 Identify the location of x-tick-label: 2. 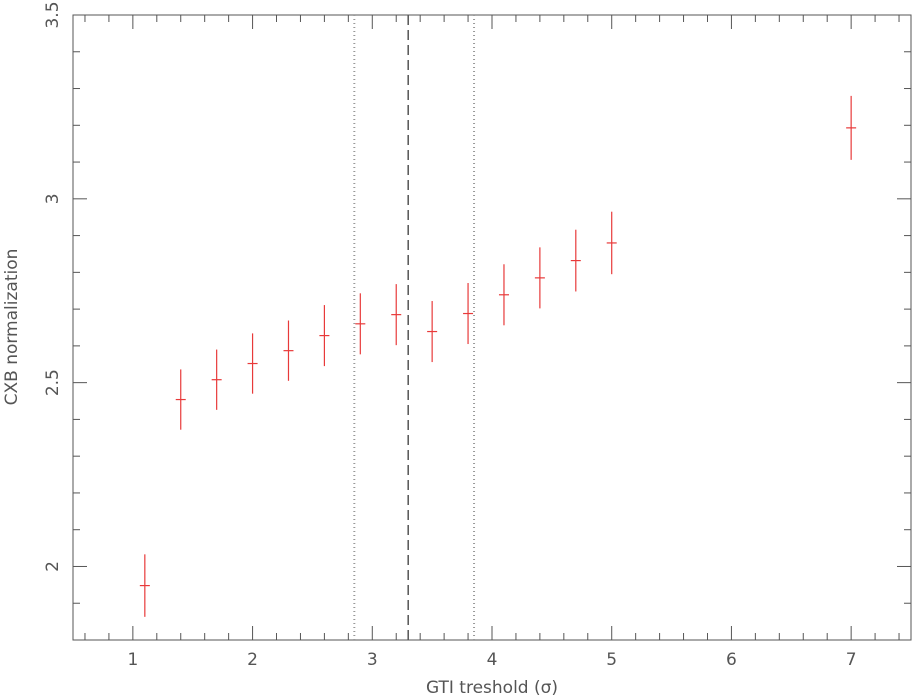
(252, 660).